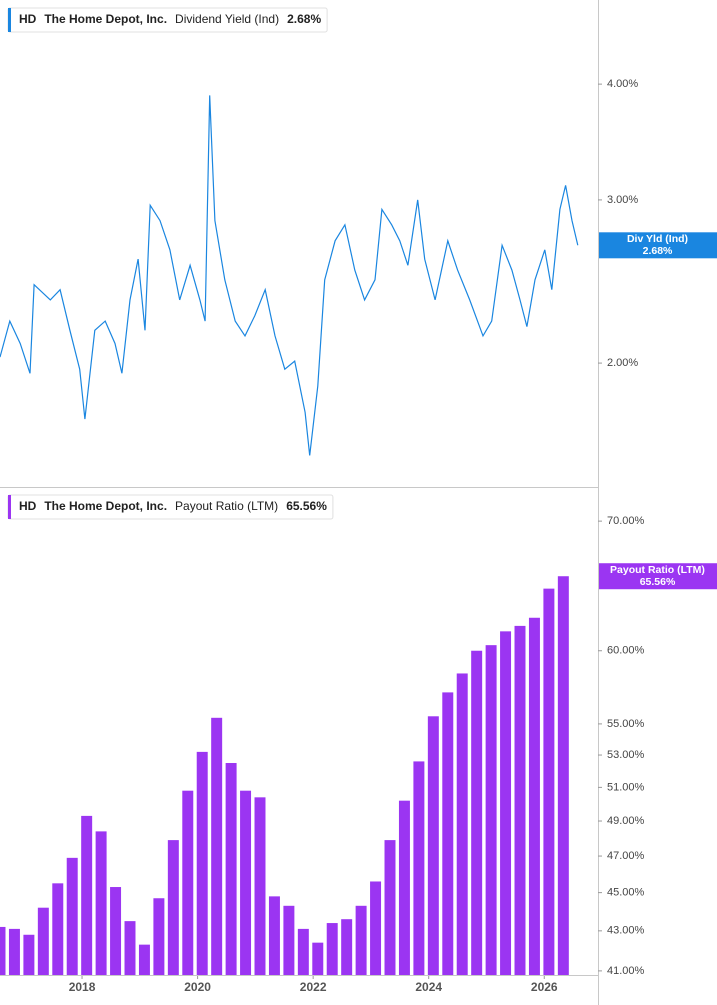  I want to click on header-current-value: 65.56%, so click(306, 506).